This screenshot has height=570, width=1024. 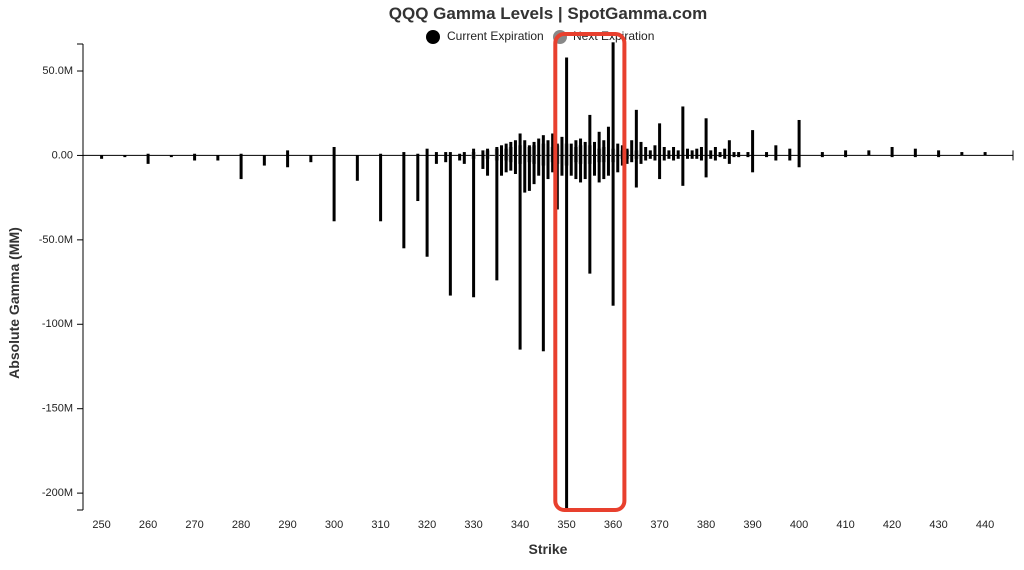 I want to click on x-tick-label: 300, so click(x=334, y=525).